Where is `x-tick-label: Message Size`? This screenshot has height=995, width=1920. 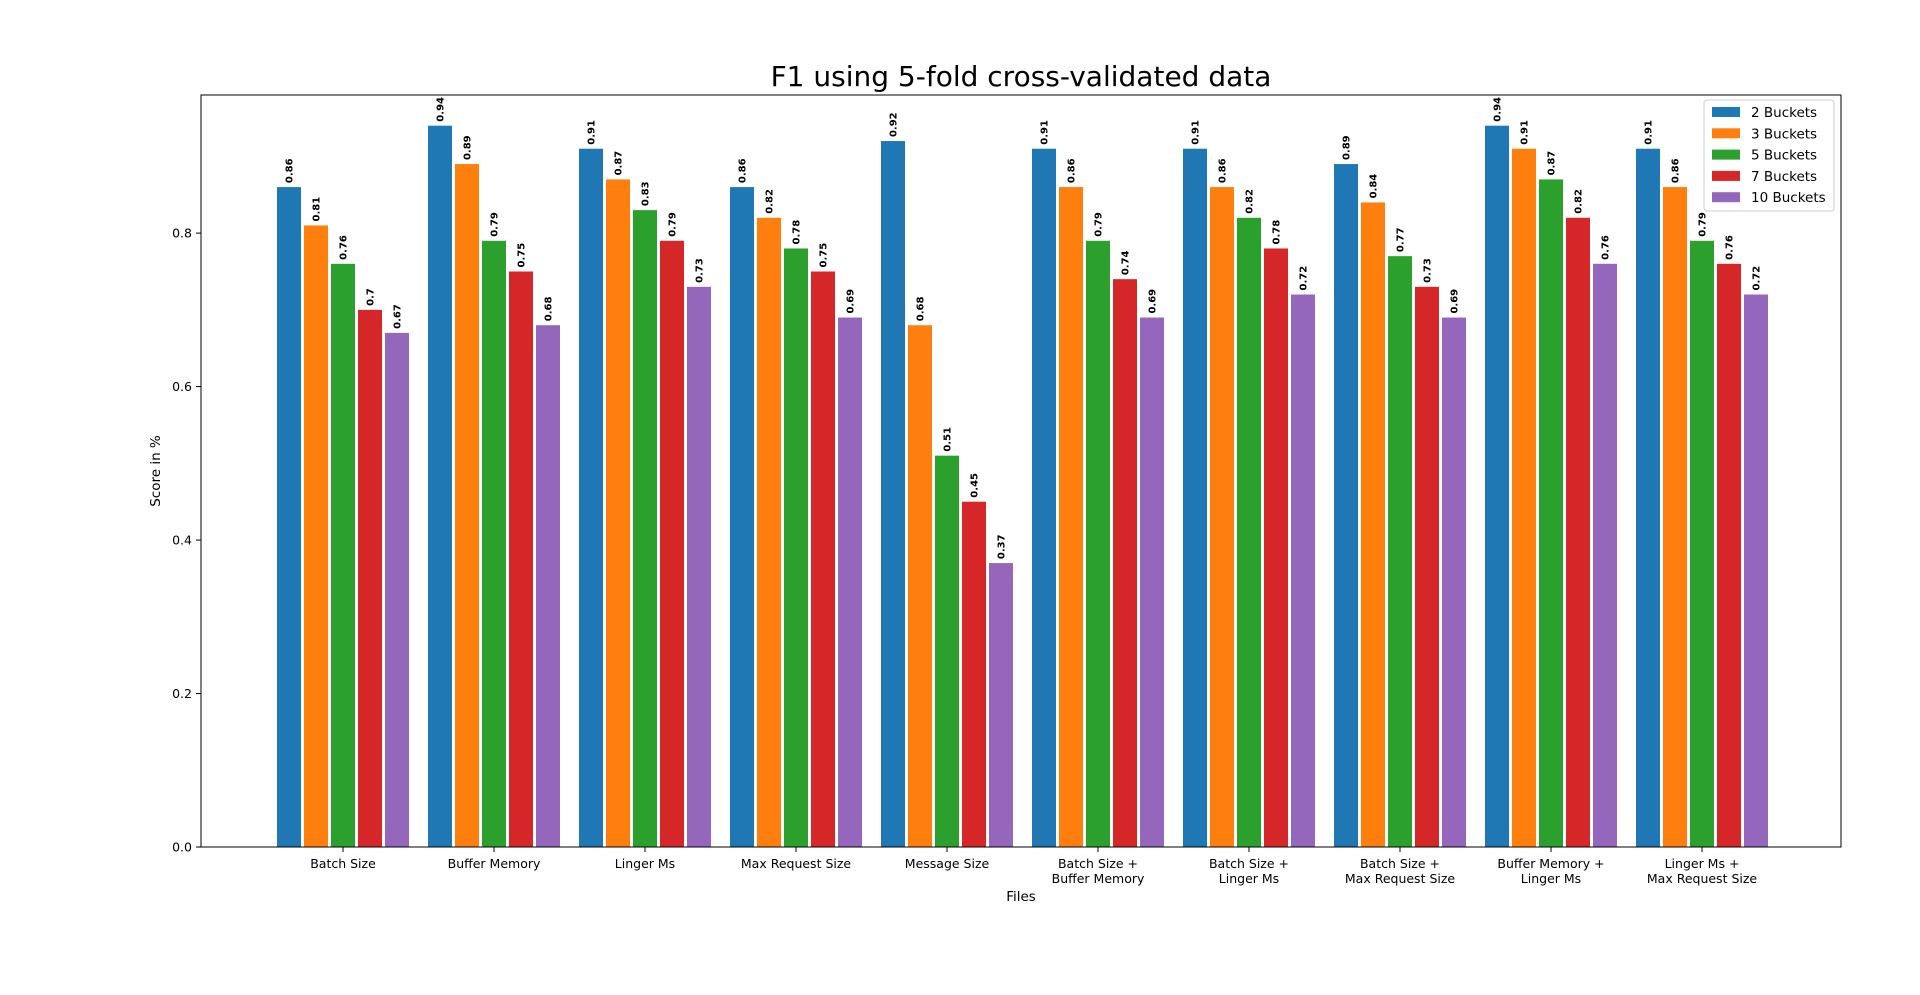
x-tick-label: Message Size is located at coordinates (947, 863).